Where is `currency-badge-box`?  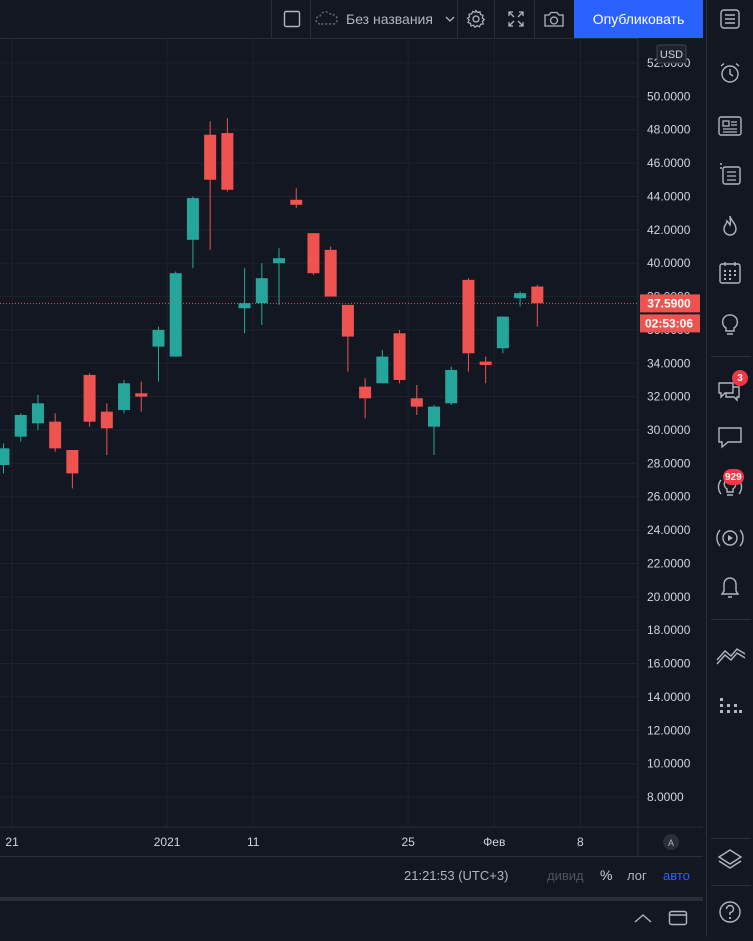
currency-badge-box is located at coordinates (671, 54).